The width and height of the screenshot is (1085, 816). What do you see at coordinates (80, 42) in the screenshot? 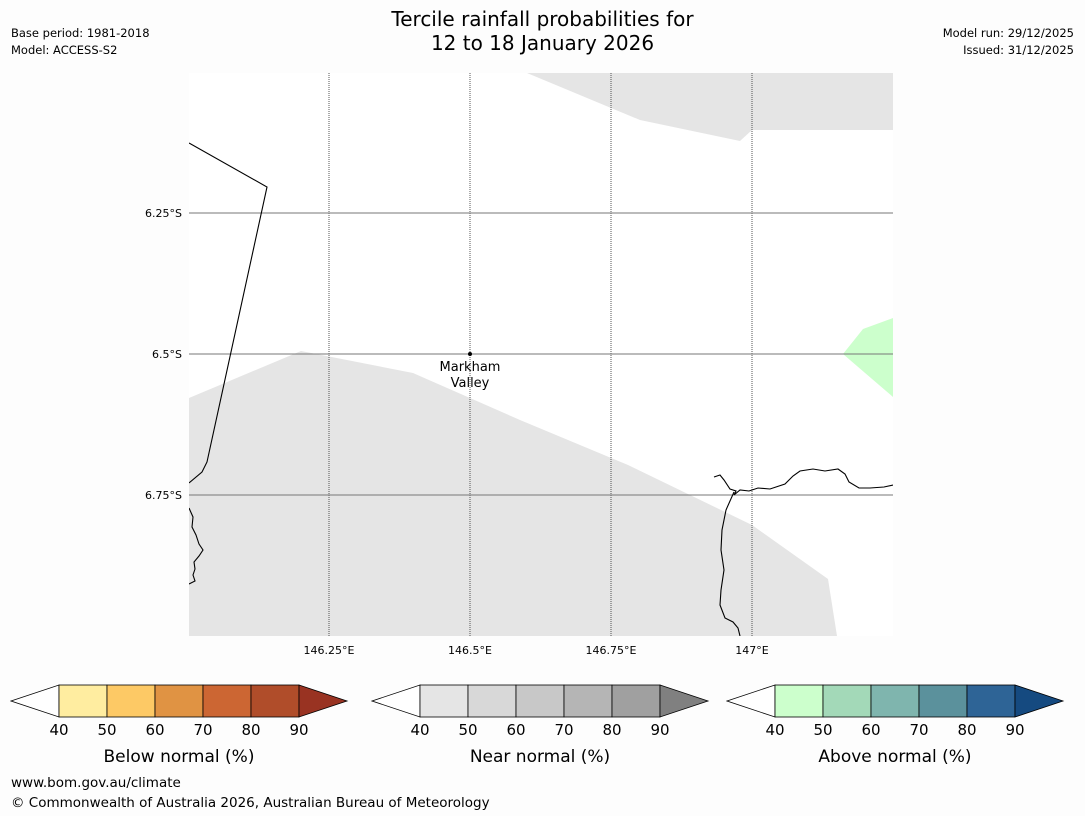
I see `meta-left: Base period: 1981-2018 Model: ACCESS-S2` at bounding box center [80, 42].